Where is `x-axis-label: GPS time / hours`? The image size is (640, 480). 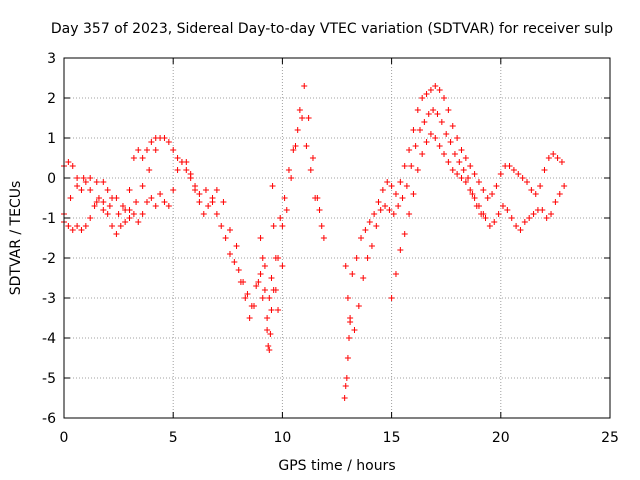 x-axis-label: GPS time / hours is located at coordinates (336, 466).